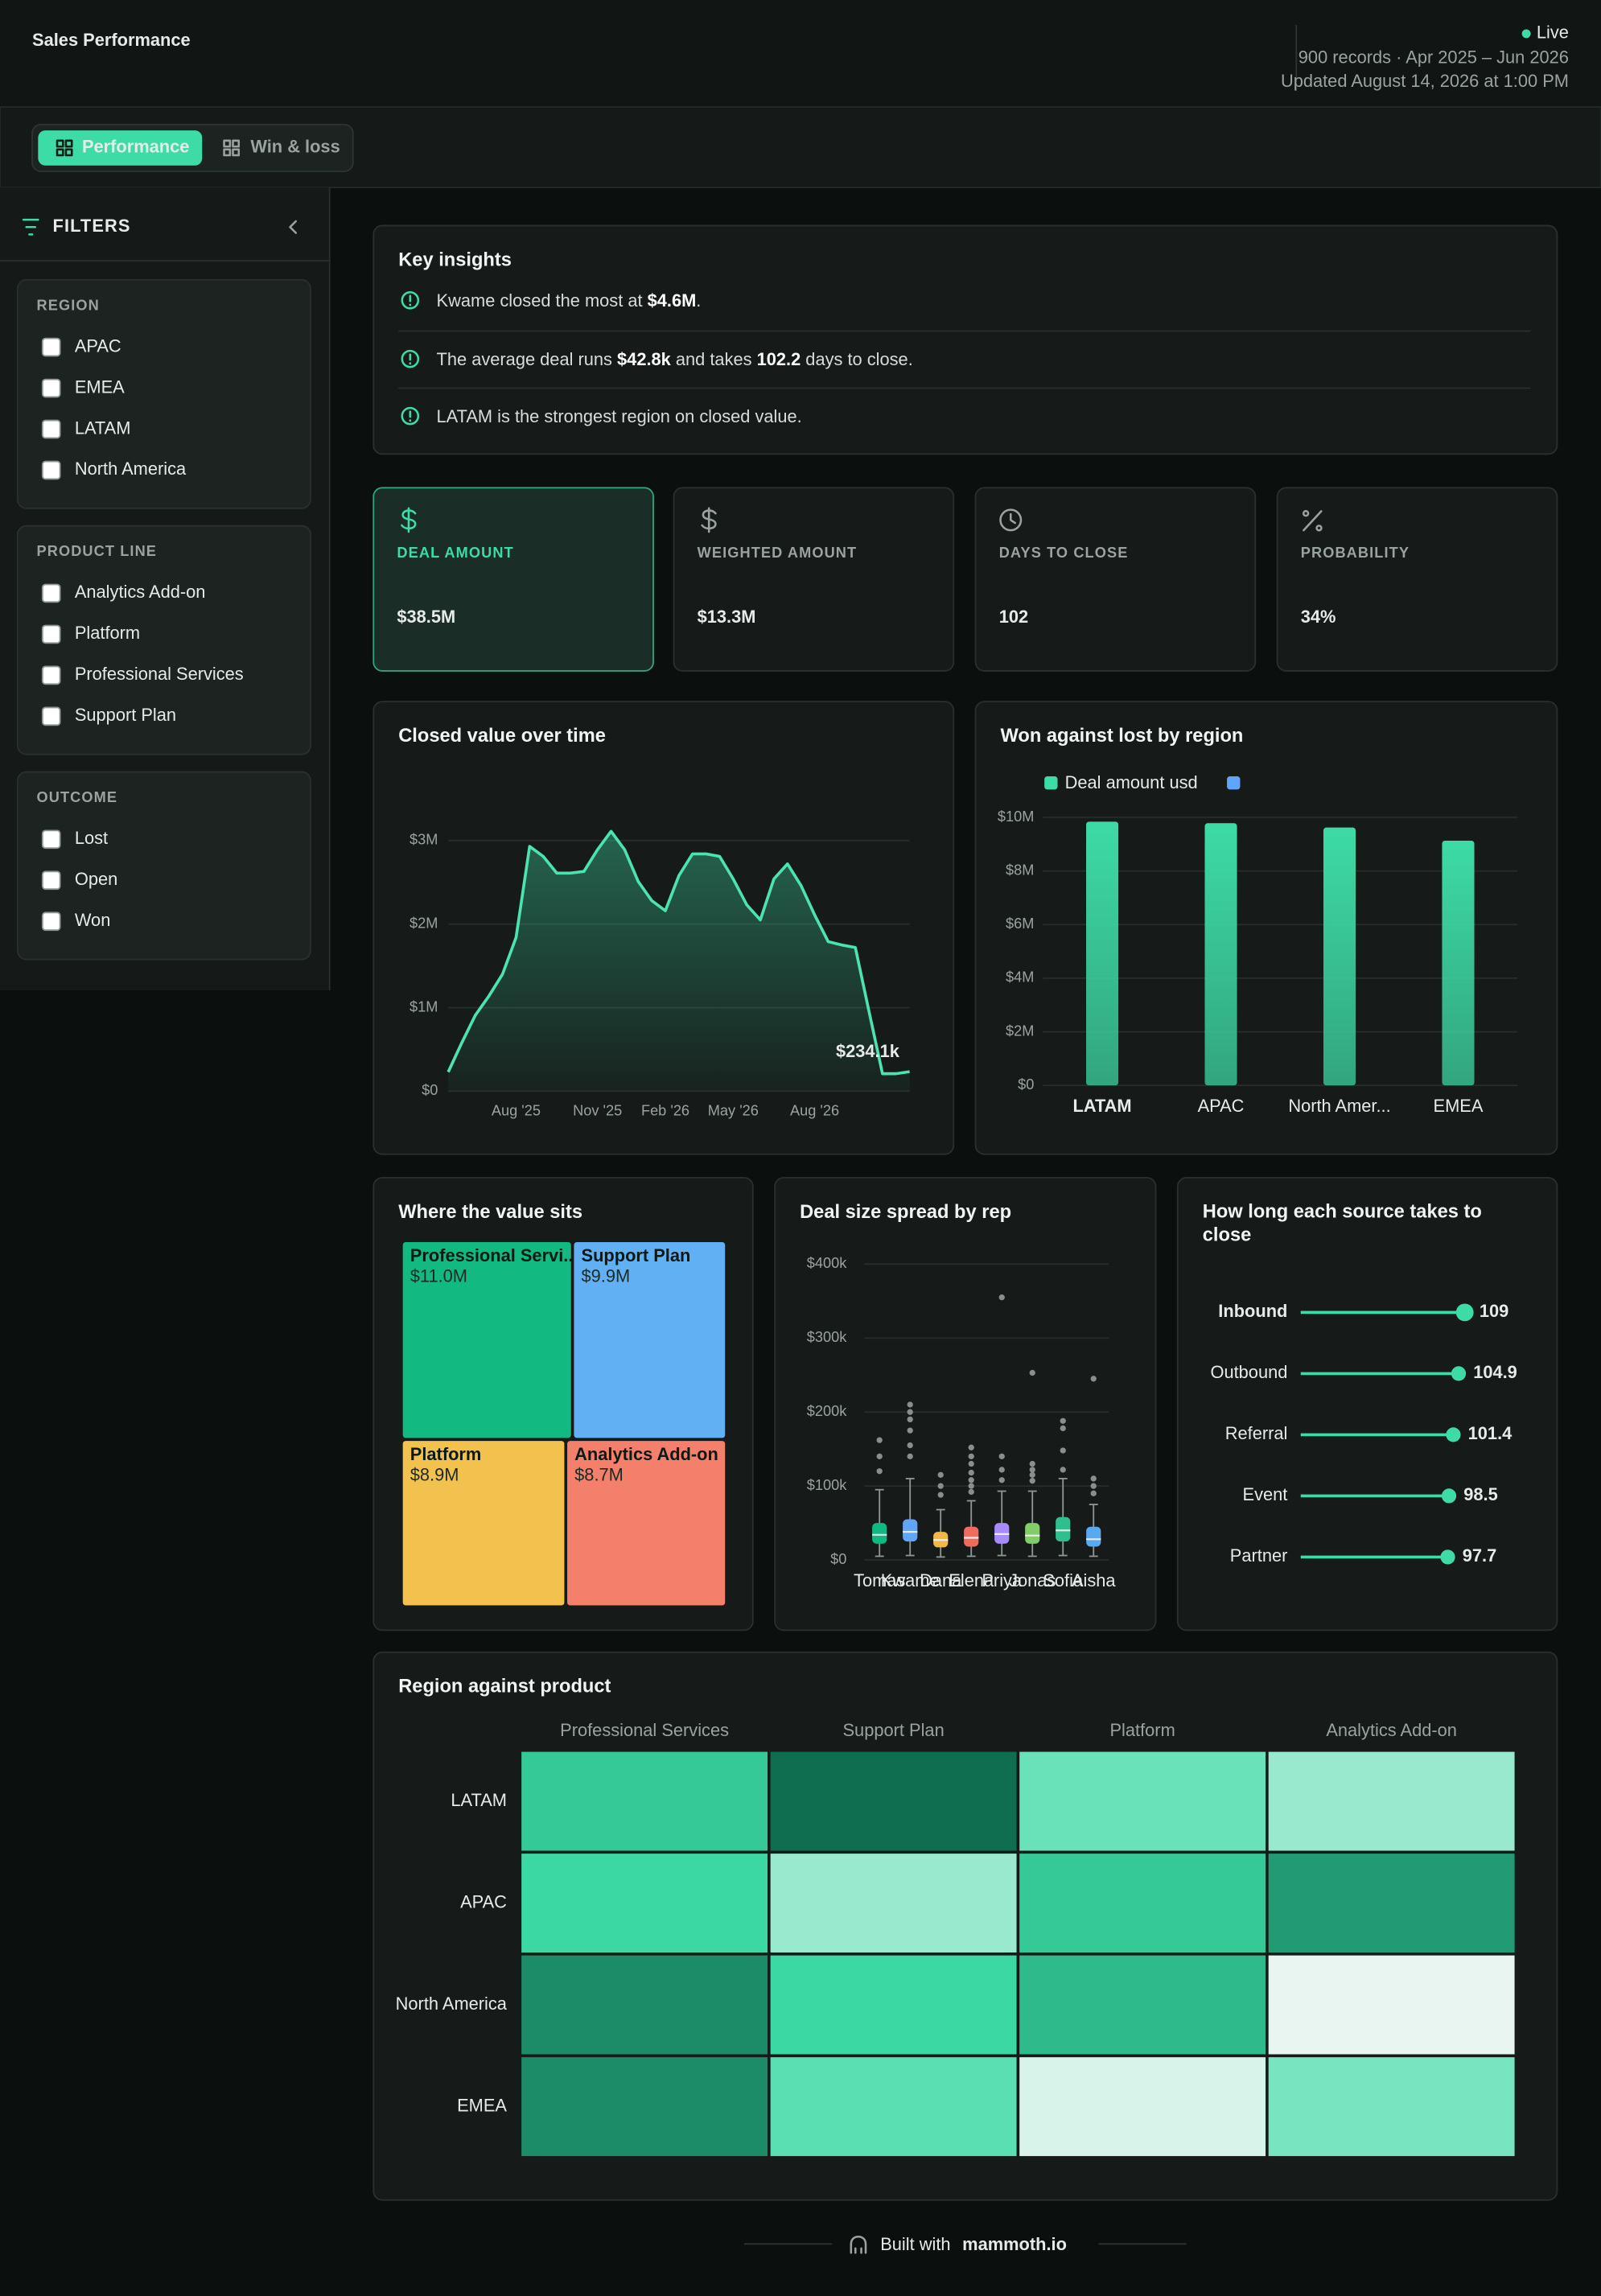 The image size is (1601, 2296). I want to click on x-tick-label: Feb '26, so click(665, 1111).